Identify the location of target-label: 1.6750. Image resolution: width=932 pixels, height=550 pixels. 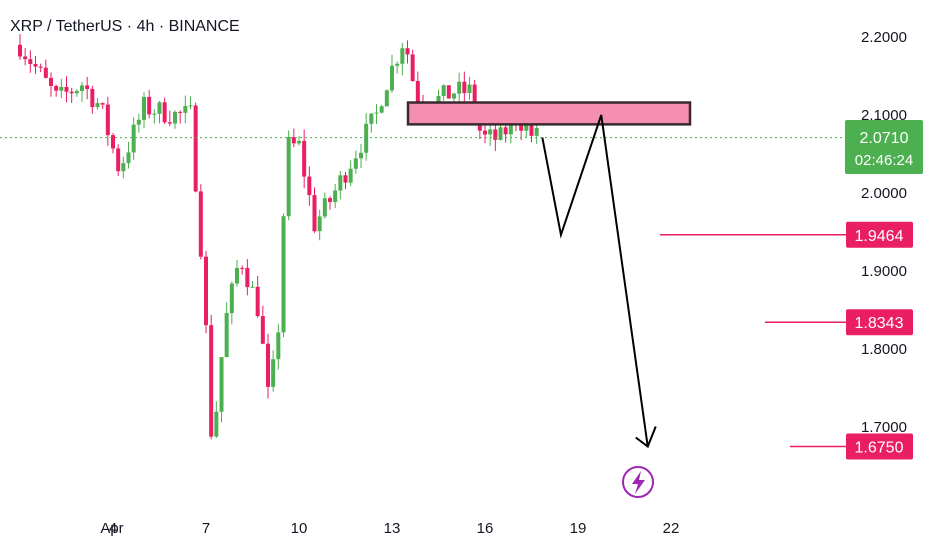
(879, 448).